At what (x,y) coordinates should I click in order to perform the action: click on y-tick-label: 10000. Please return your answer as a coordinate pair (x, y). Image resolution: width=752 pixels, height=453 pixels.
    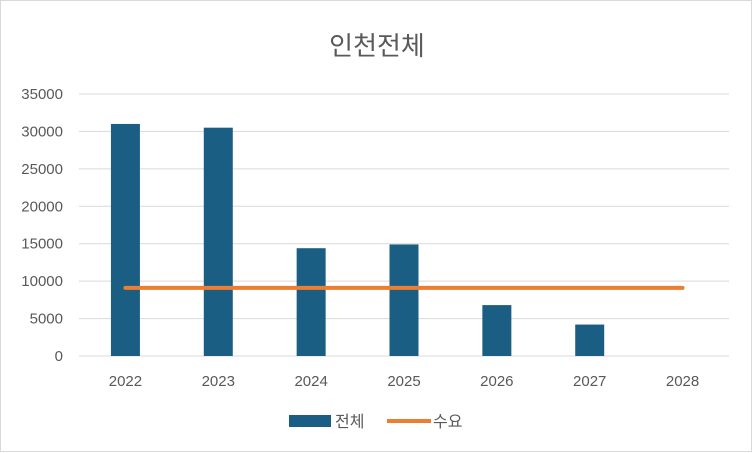
    Looking at the image, I should click on (42, 281).